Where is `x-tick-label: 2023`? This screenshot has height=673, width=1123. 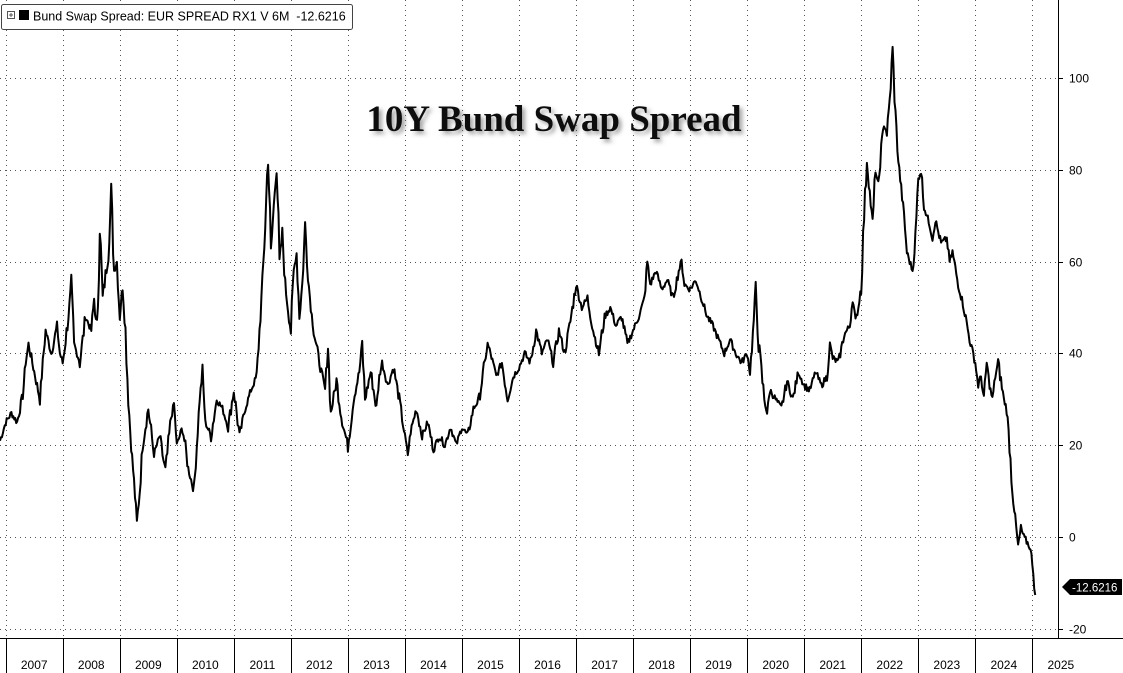
x-tick-label: 2023 is located at coordinates (946, 665).